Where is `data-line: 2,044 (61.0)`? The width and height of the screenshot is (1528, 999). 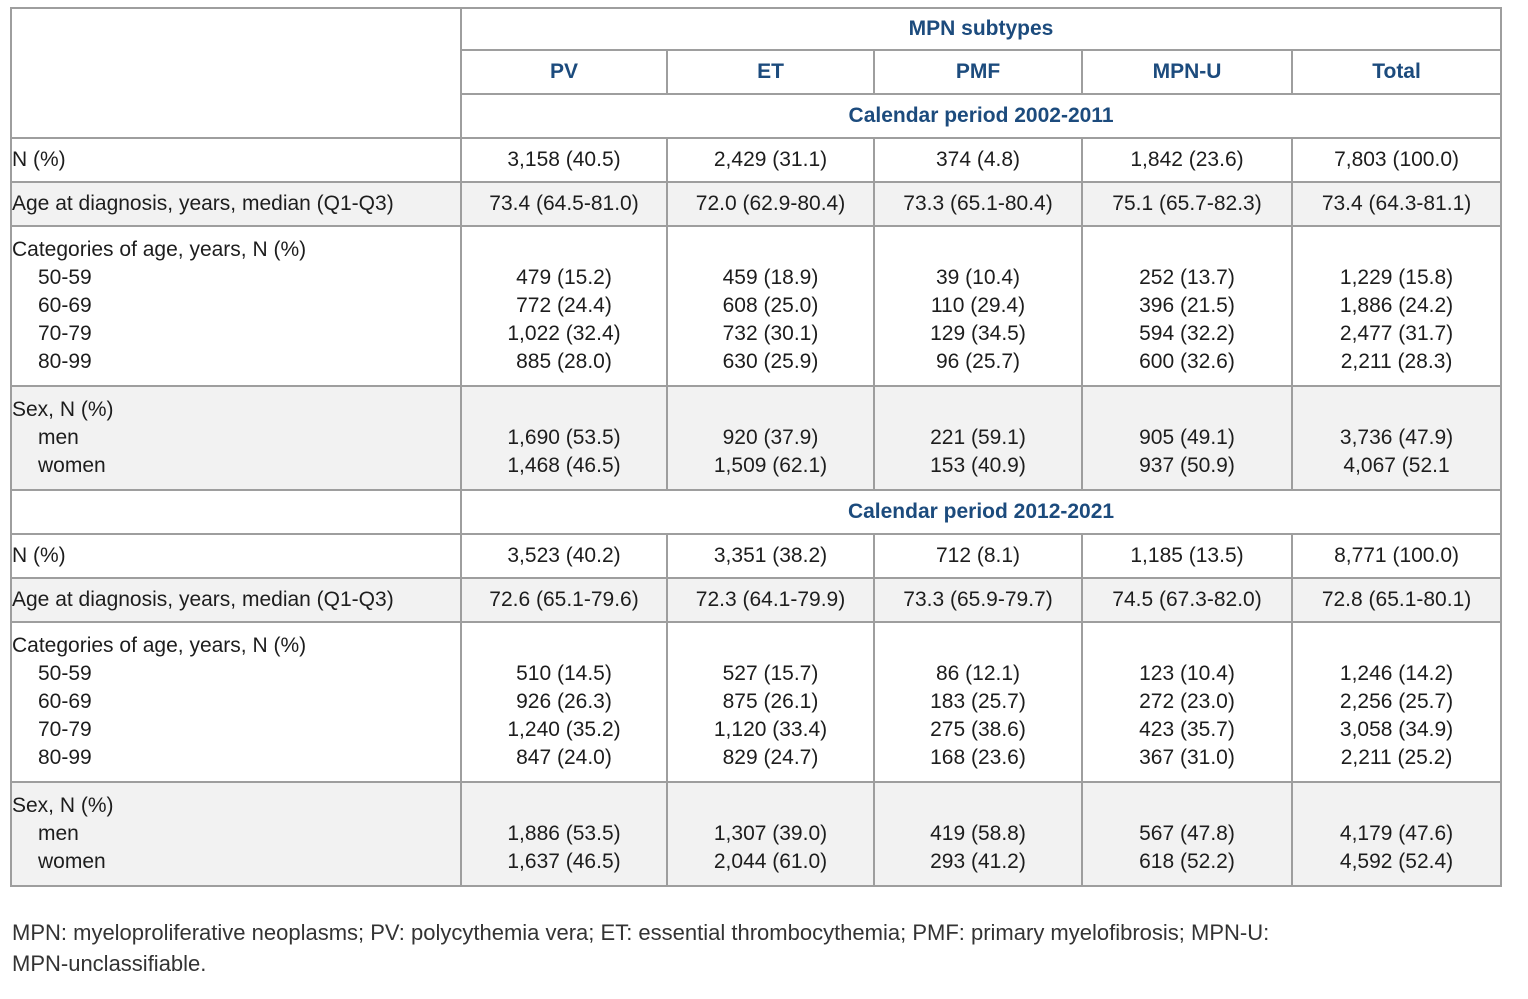
data-line: 2,044 (61.0) is located at coordinates (770, 861).